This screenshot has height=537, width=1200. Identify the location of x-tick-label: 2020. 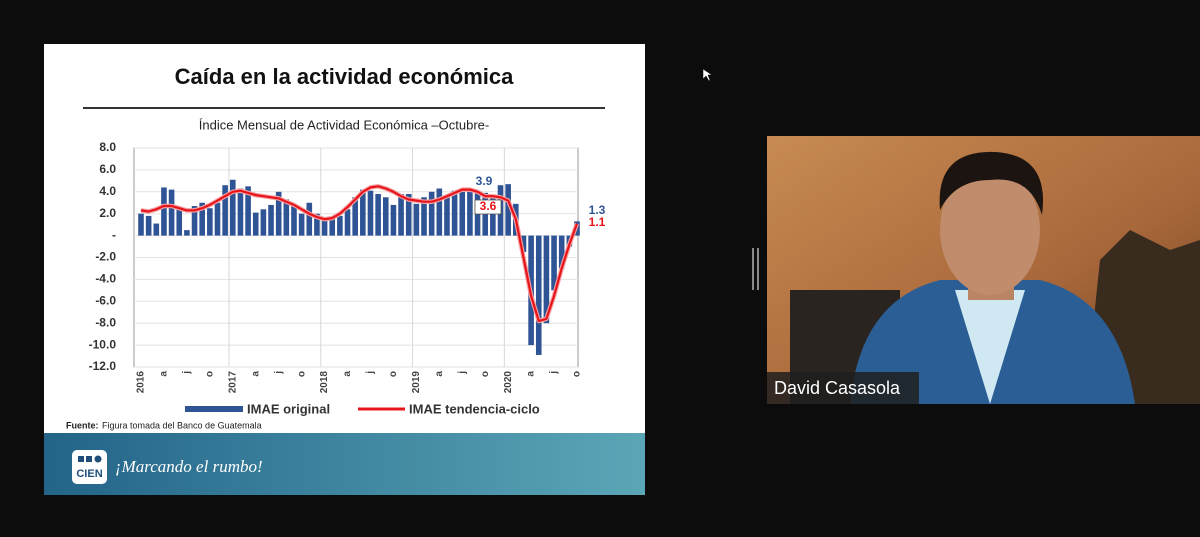
(508, 382).